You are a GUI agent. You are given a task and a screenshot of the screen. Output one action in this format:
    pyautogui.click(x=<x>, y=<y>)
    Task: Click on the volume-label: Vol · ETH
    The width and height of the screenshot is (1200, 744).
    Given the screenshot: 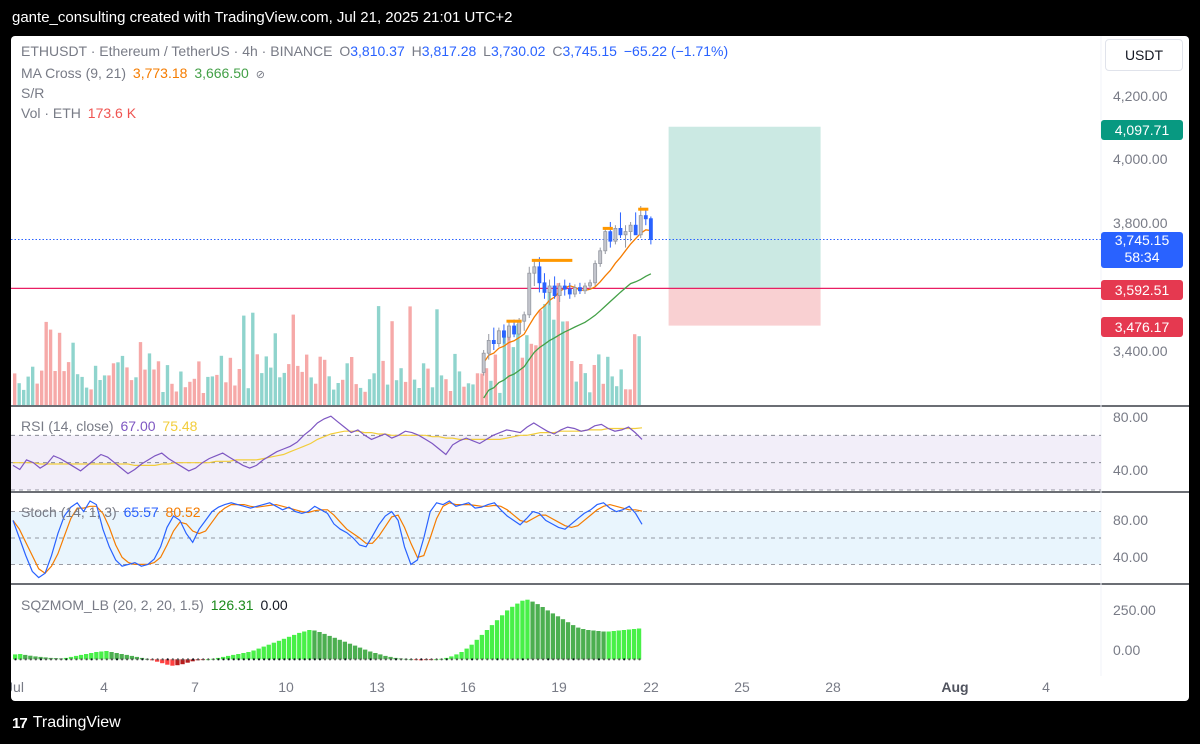 What is the action you would take?
    pyautogui.click(x=51, y=113)
    